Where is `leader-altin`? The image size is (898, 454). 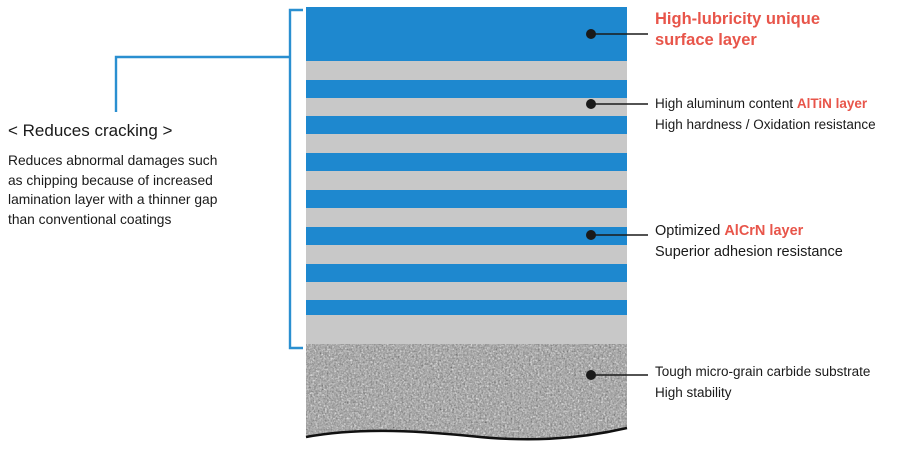 leader-altin is located at coordinates (617, 104).